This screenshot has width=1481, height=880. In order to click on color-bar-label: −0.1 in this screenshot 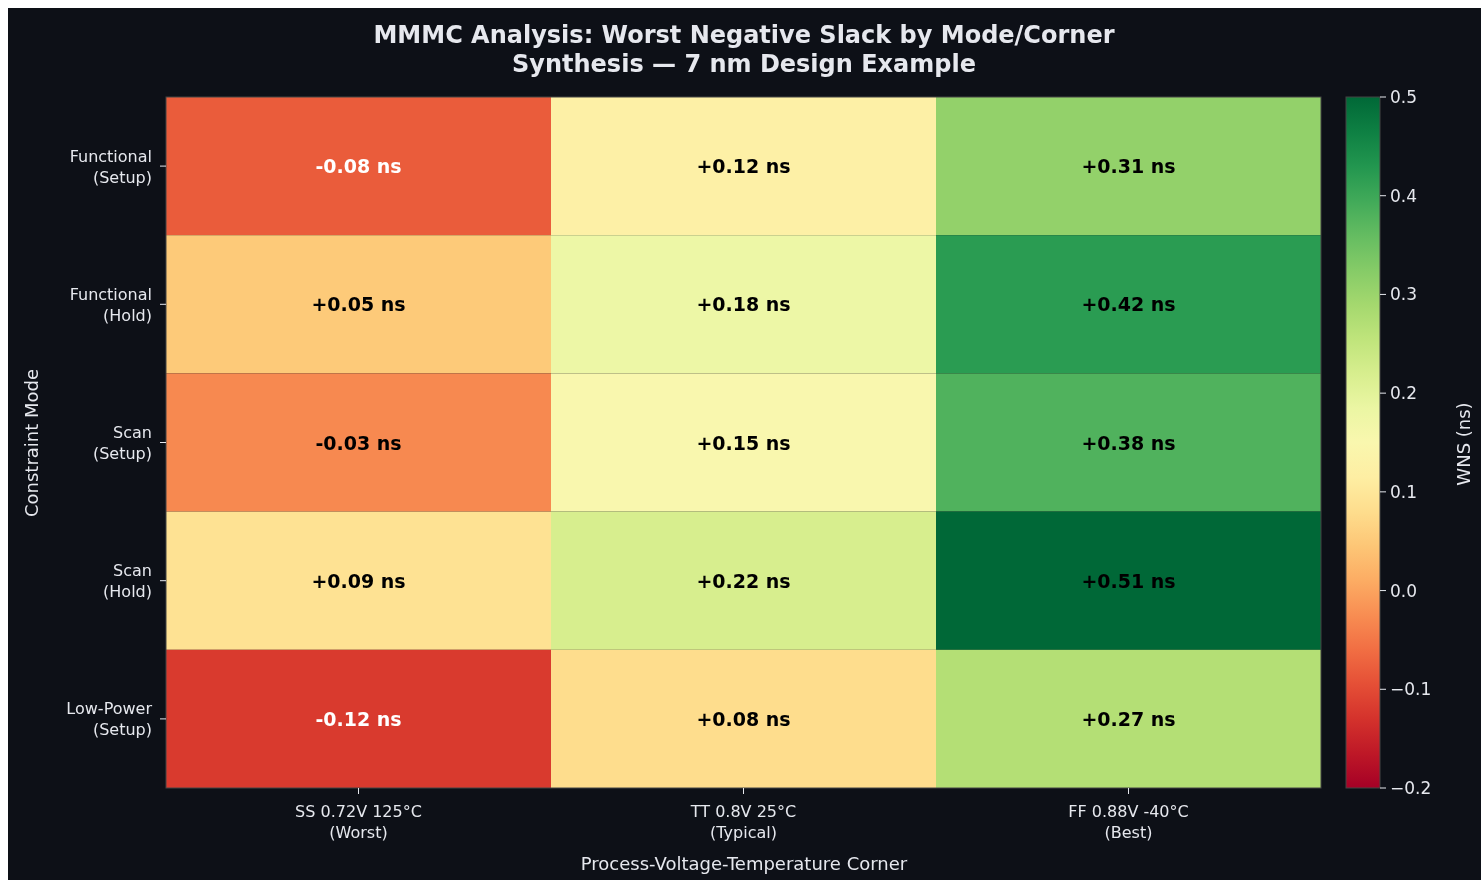, I will do `click(1411, 689)`.